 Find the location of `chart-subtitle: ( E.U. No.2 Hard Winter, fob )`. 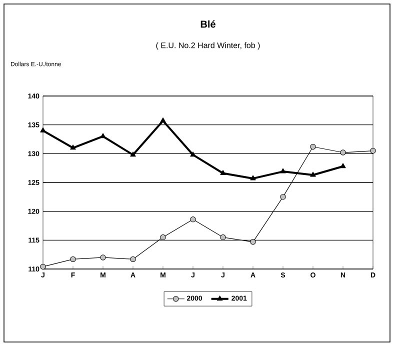

chart-subtitle: ( E.U. No.2 Hard Winter, fob ) is located at coordinates (208, 46).